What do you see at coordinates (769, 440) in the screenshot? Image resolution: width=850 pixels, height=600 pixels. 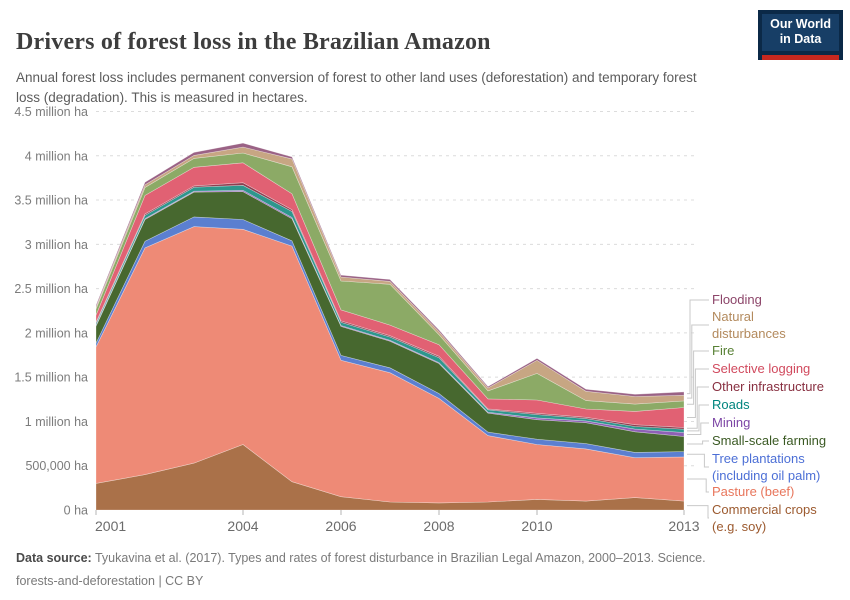 I see `legend-item-small-scale-farming: Small-scale farming` at bounding box center [769, 440].